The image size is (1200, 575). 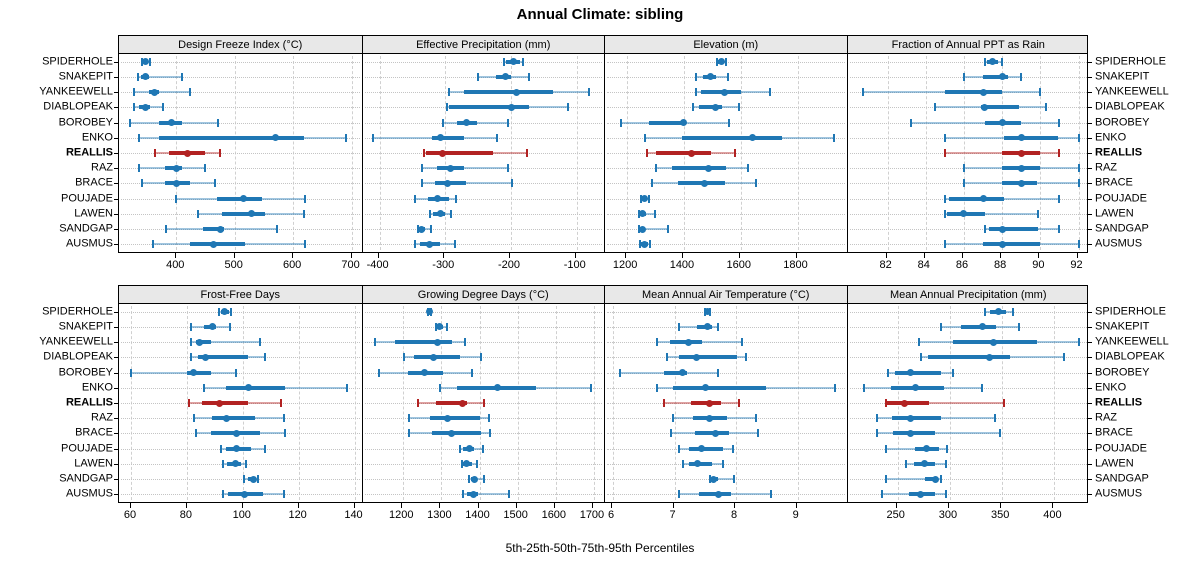 What do you see at coordinates (240, 294) in the screenshot?
I see `strip-title: Frost-Free Days` at bounding box center [240, 294].